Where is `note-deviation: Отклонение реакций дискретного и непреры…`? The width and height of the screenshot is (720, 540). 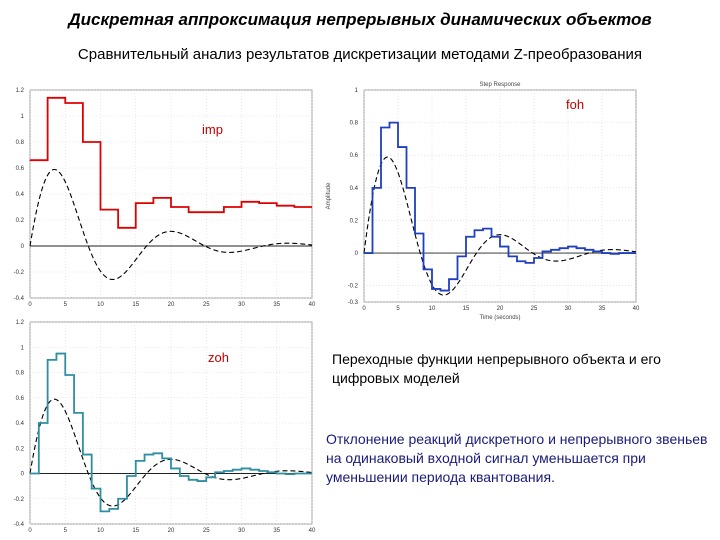 note-deviation: Отклонение реакций дискретного и непреры… is located at coordinates (517, 458).